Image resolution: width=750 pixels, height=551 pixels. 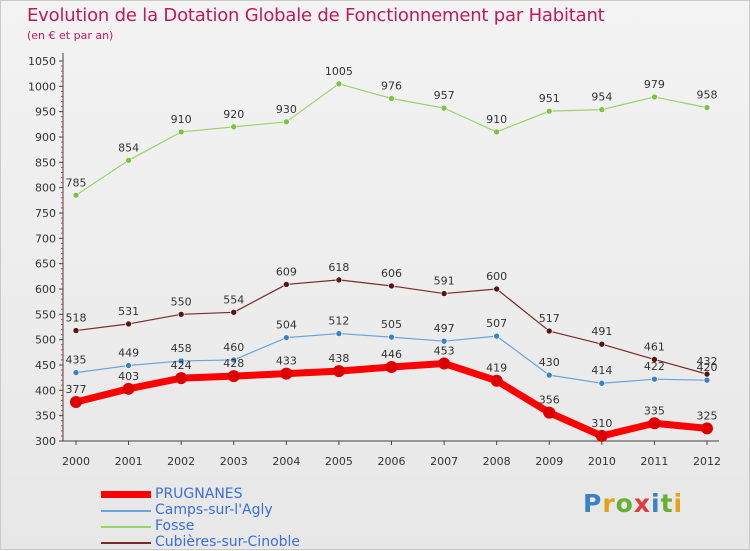 What do you see at coordinates (602, 461) in the screenshot?
I see `x-tick-label: 2010` at bounding box center [602, 461].